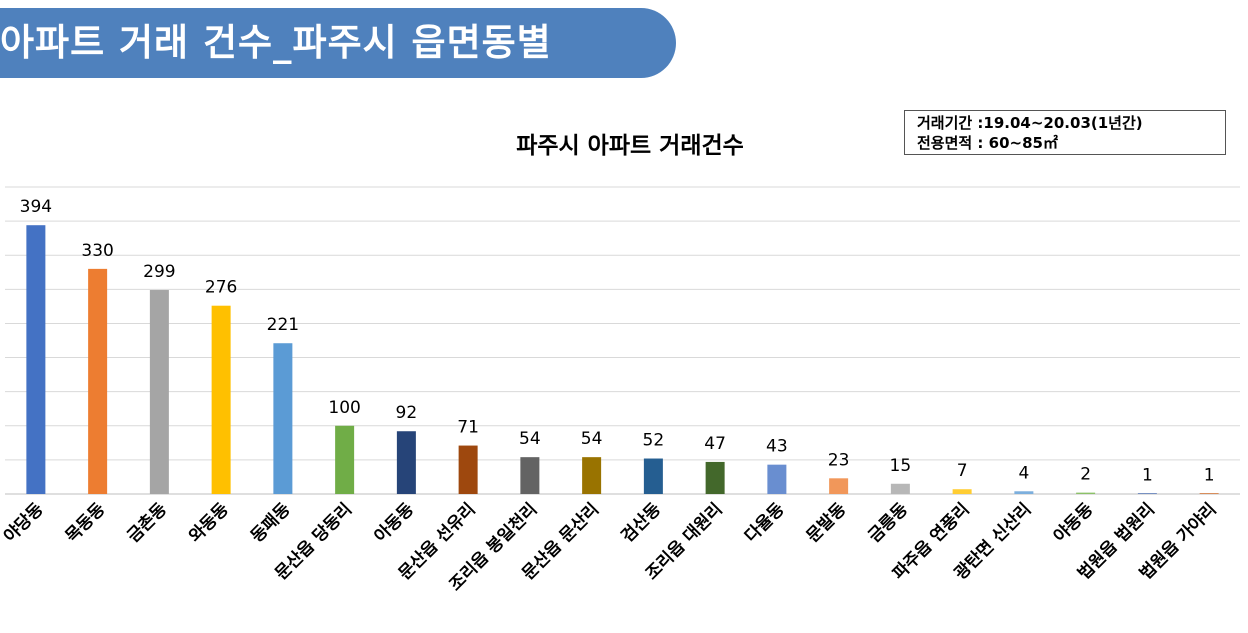 The width and height of the screenshot is (1248, 633). I want to click on category-label: 금릉동, so click(889, 523).